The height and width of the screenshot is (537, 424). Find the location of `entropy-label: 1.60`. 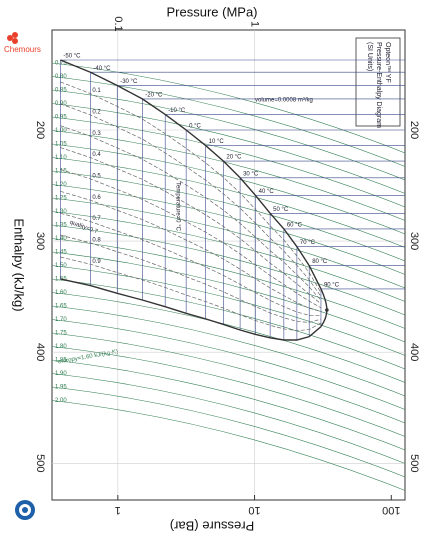

entropy-label: 1.60 is located at coordinates (61, 293).